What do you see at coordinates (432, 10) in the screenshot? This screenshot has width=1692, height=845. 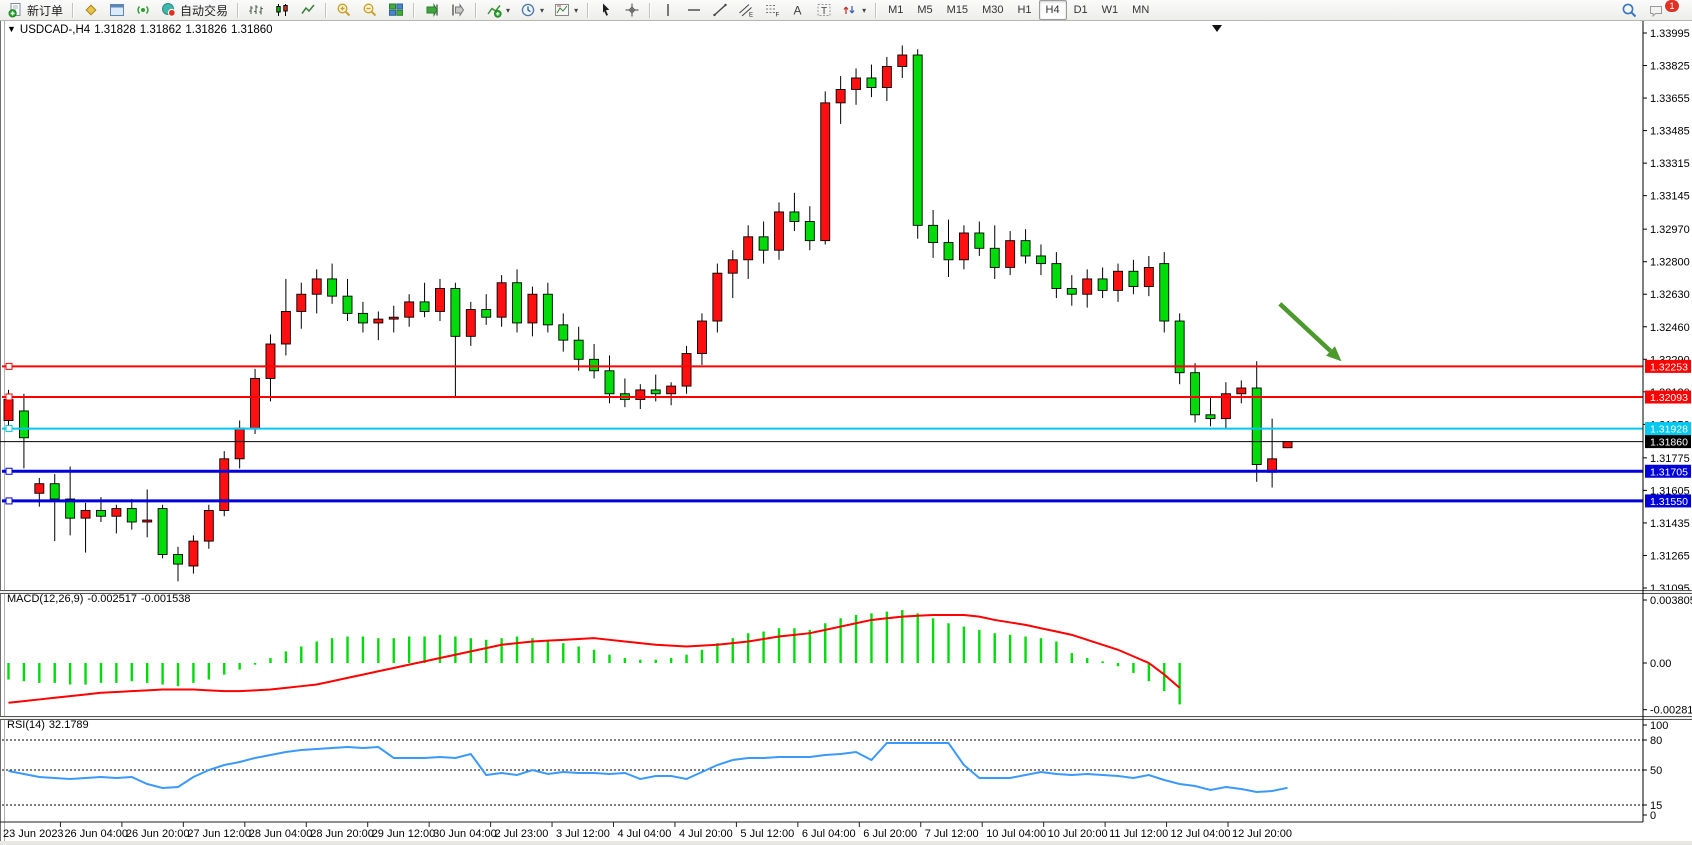 I see `auto-scroll-button` at bounding box center [432, 10].